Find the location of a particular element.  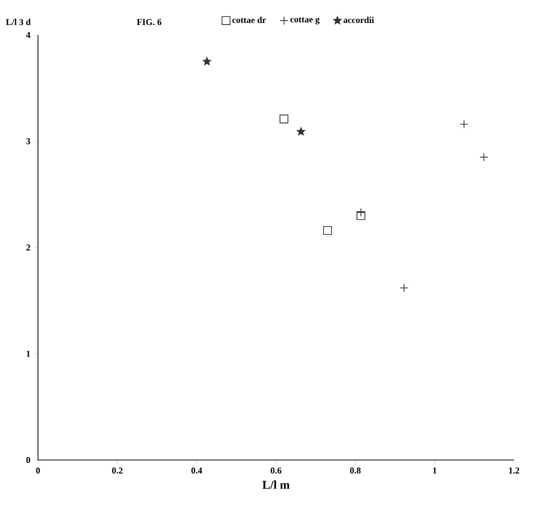

legend-label: cottae dr is located at coordinates (249, 20).